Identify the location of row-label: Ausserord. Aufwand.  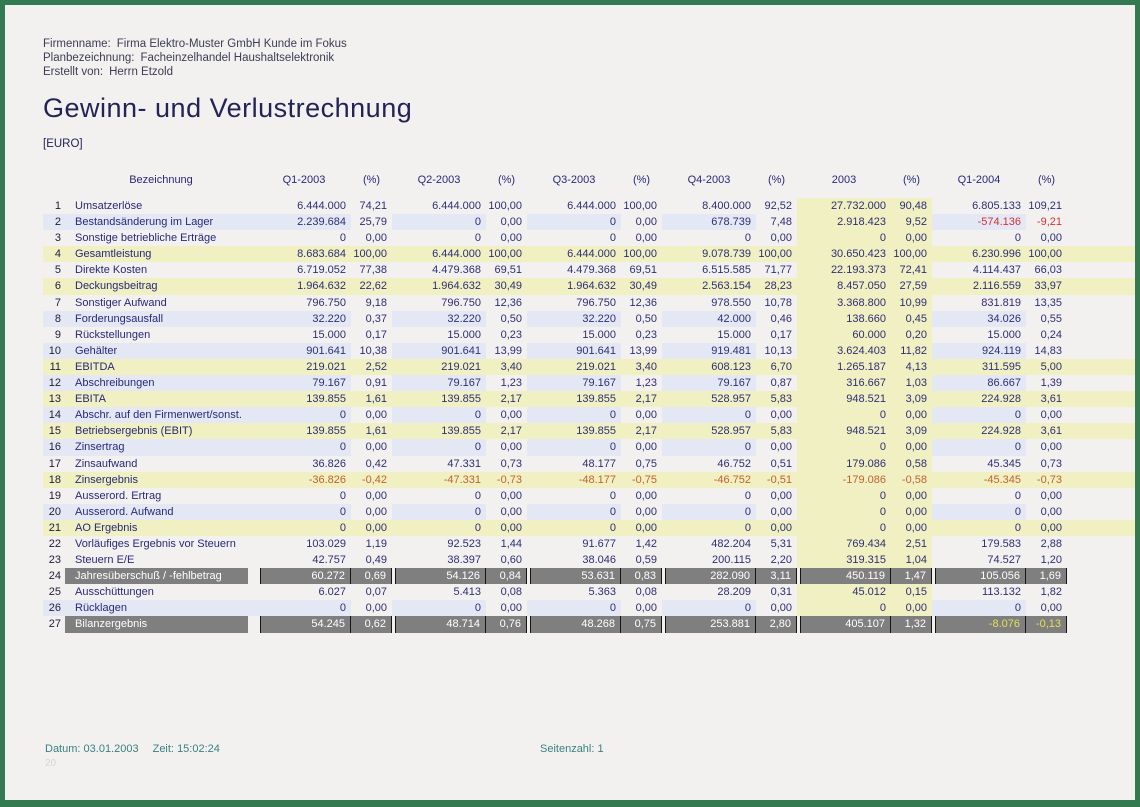
(161, 511).